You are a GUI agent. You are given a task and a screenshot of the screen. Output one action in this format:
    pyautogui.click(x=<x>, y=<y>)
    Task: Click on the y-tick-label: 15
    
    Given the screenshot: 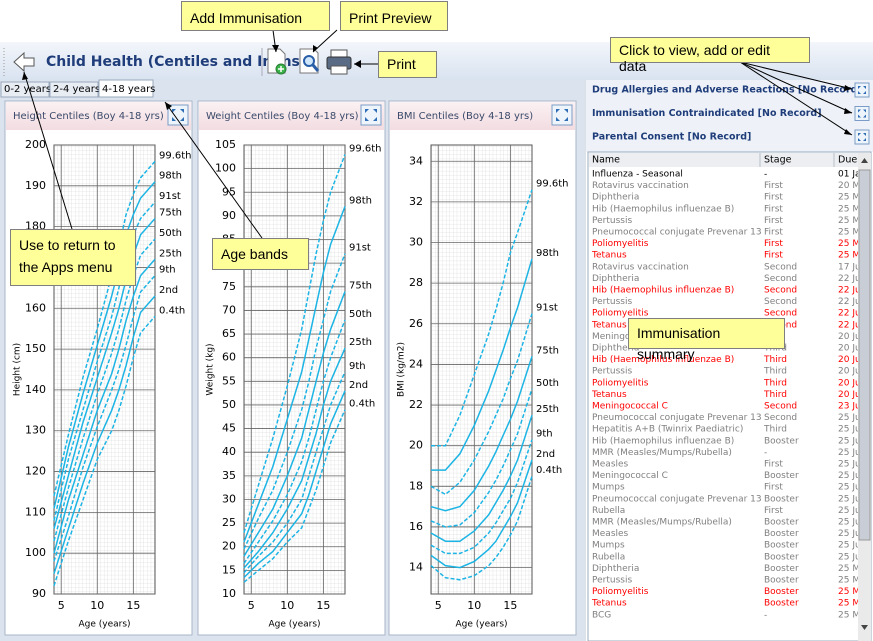 What is the action you would take?
    pyautogui.click(x=229, y=569)
    